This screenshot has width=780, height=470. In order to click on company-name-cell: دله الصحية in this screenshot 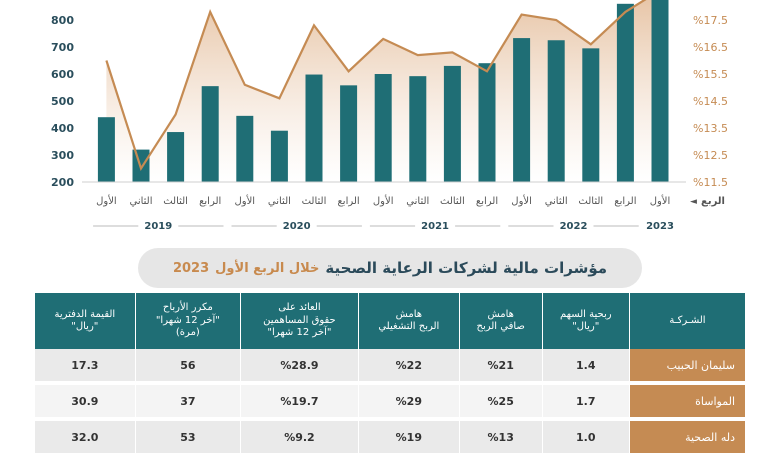, I will do `click(687, 439)`.